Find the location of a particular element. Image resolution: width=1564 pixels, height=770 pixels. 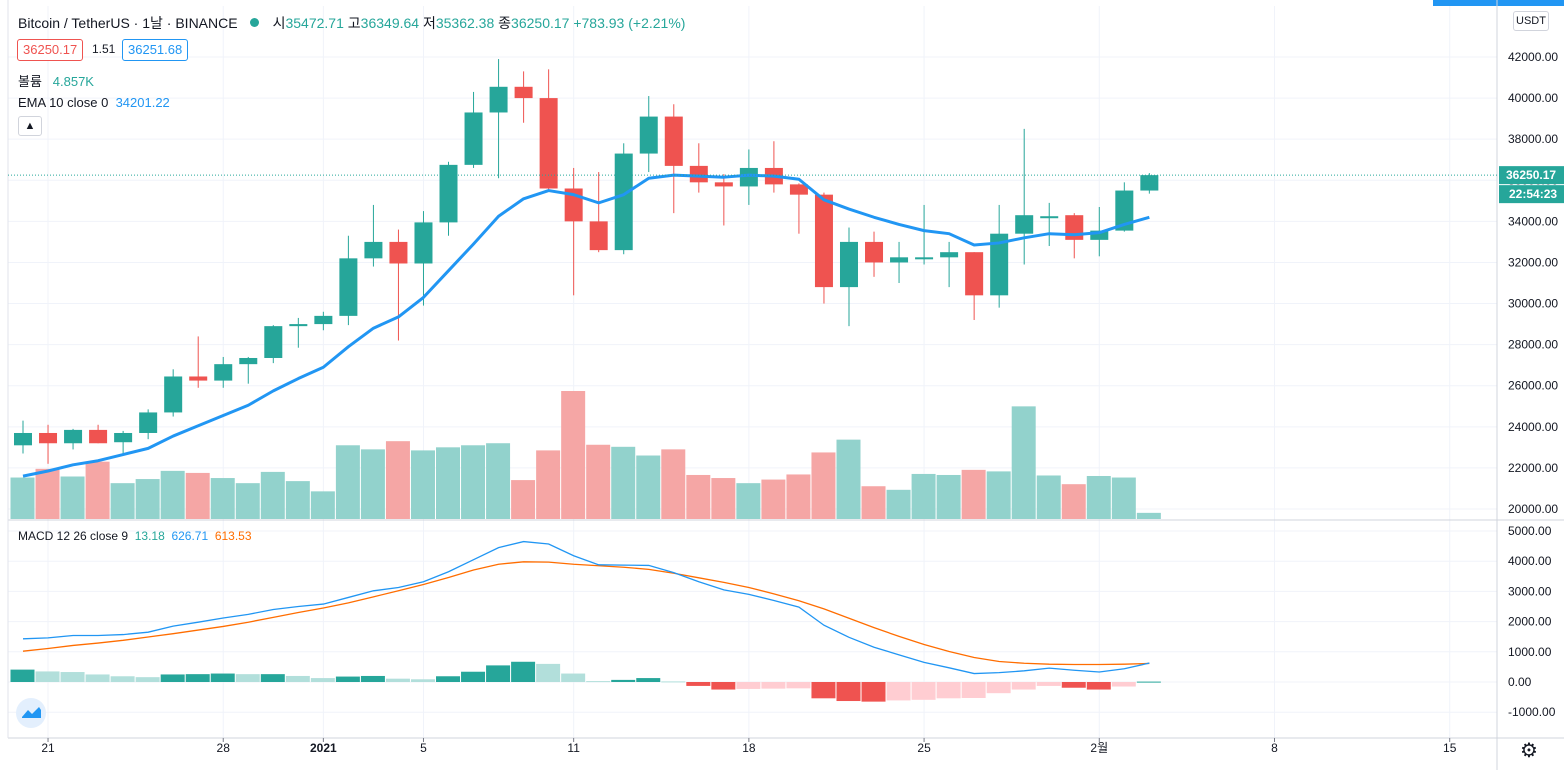

low-value: 35362.38 is located at coordinates (465, 23).